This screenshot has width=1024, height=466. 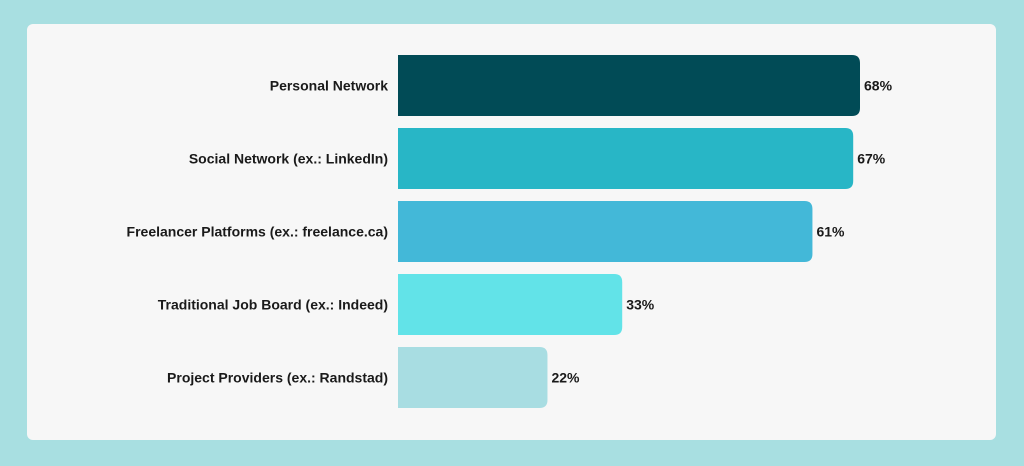 What do you see at coordinates (878, 86) in the screenshot?
I see `value-label-personal-network: 68%` at bounding box center [878, 86].